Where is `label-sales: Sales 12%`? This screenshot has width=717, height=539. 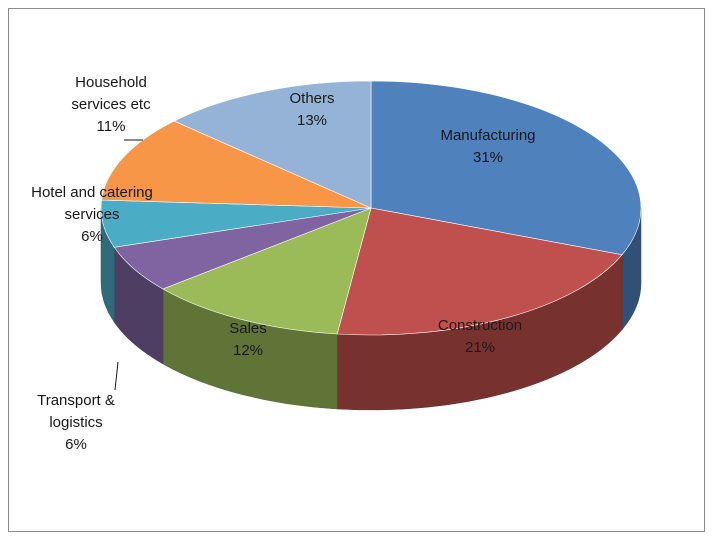
label-sales: Sales 12% is located at coordinates (248, 339).